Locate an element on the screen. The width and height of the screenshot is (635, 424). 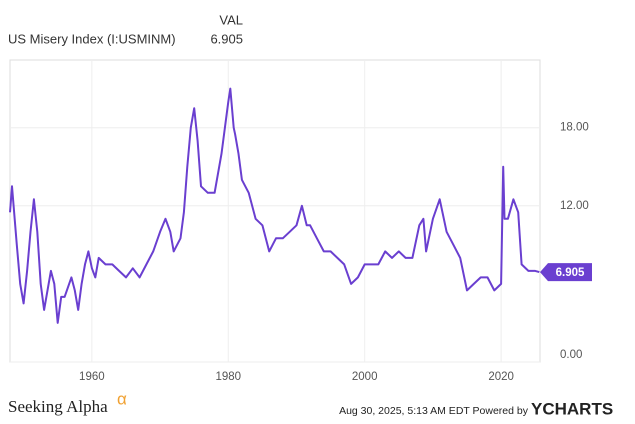
y-tick-label: 12.00 is located at coordinates (574, 206).